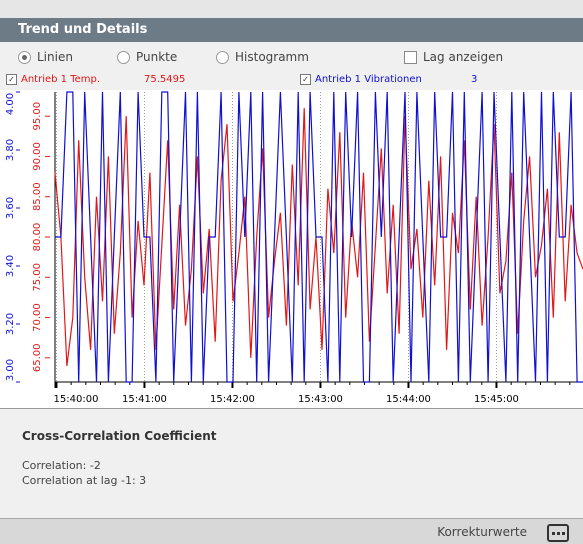  Describe the element at coordinates (10, 324) in the screenshot. I see `y2-tick-label: 3.20` at that location.